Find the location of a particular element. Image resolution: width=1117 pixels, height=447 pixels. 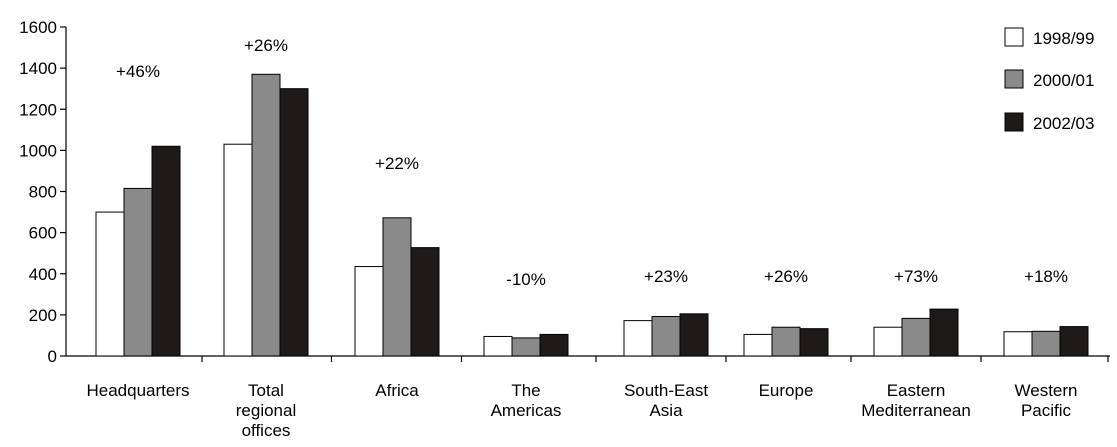

x-category-label-line: regional is located at coordinates (266, 410).